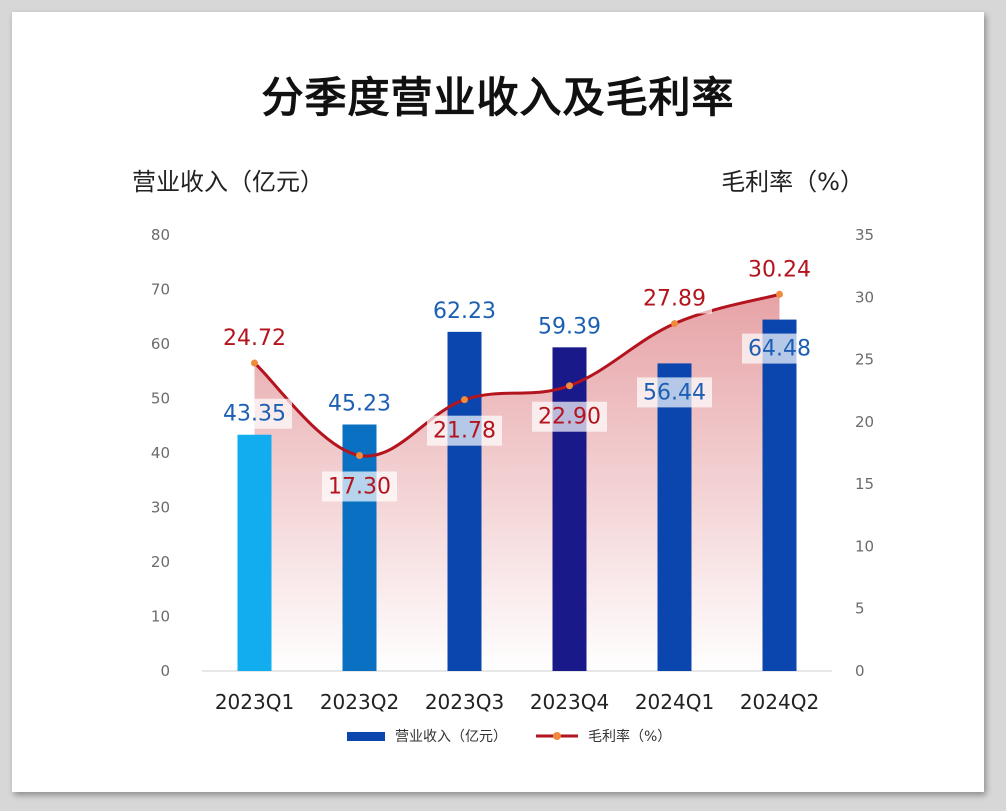  I want to click on left-y-tick-label: 40, so click(160, 453).